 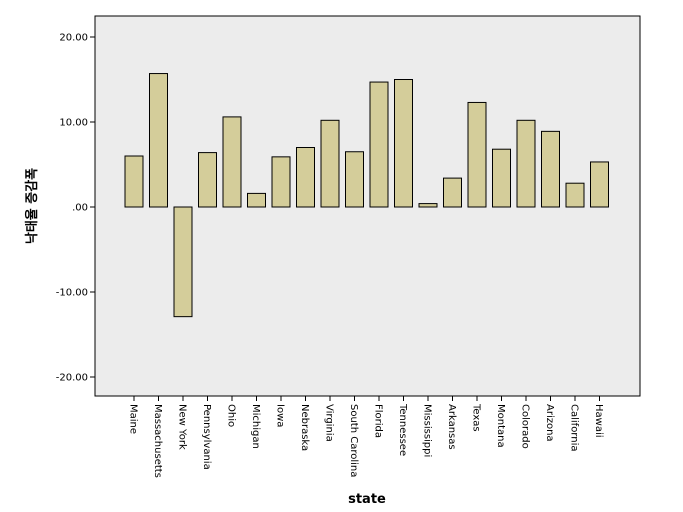 What do you see at coordinates (80, 208) in the screenshot?
I see `y-tick-label: .00` at bounding box center [80, 208].